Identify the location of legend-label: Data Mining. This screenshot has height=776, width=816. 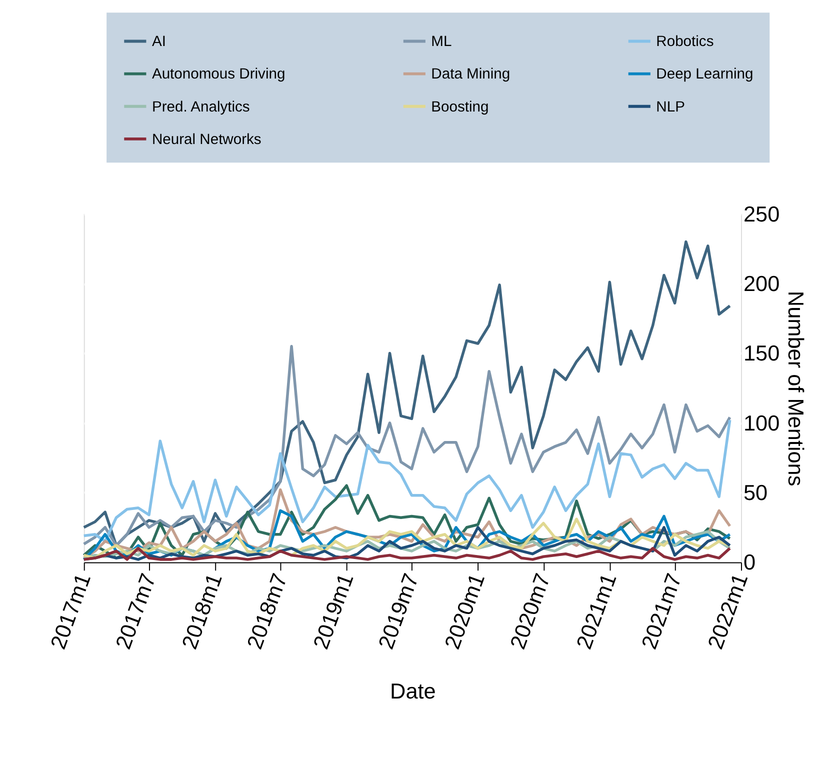
(470, 74).